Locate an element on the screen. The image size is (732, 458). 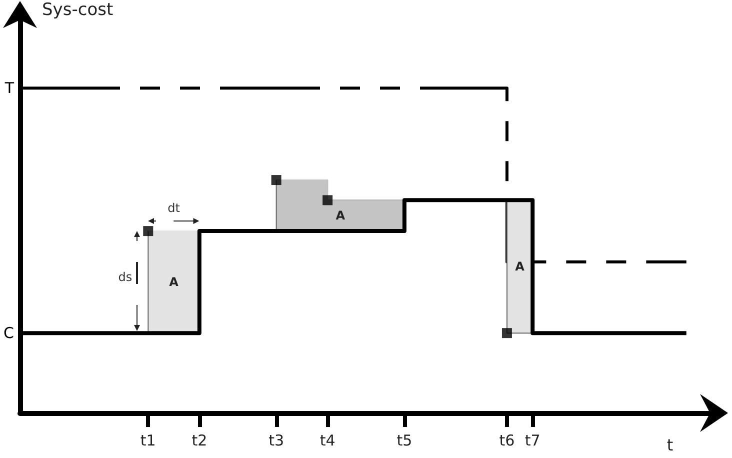
y-axis-title: Sys-cost is located at coordinates (78, 10).